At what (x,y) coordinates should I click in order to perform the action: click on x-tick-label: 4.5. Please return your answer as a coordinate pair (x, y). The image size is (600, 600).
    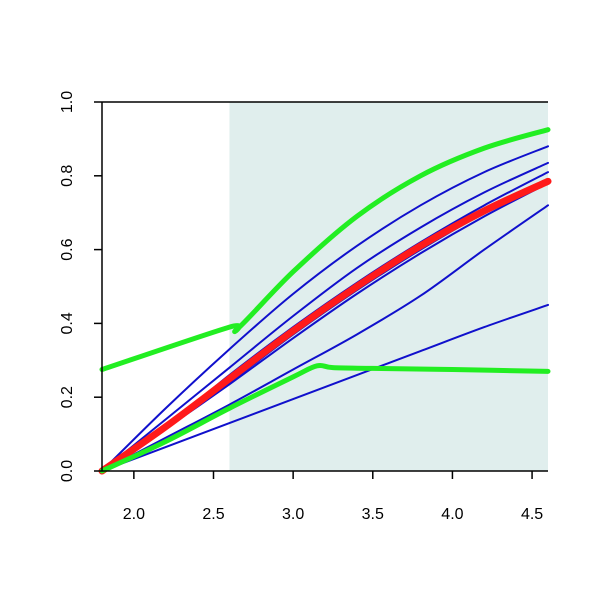
    Looking at the image, I should click on (532, 514).